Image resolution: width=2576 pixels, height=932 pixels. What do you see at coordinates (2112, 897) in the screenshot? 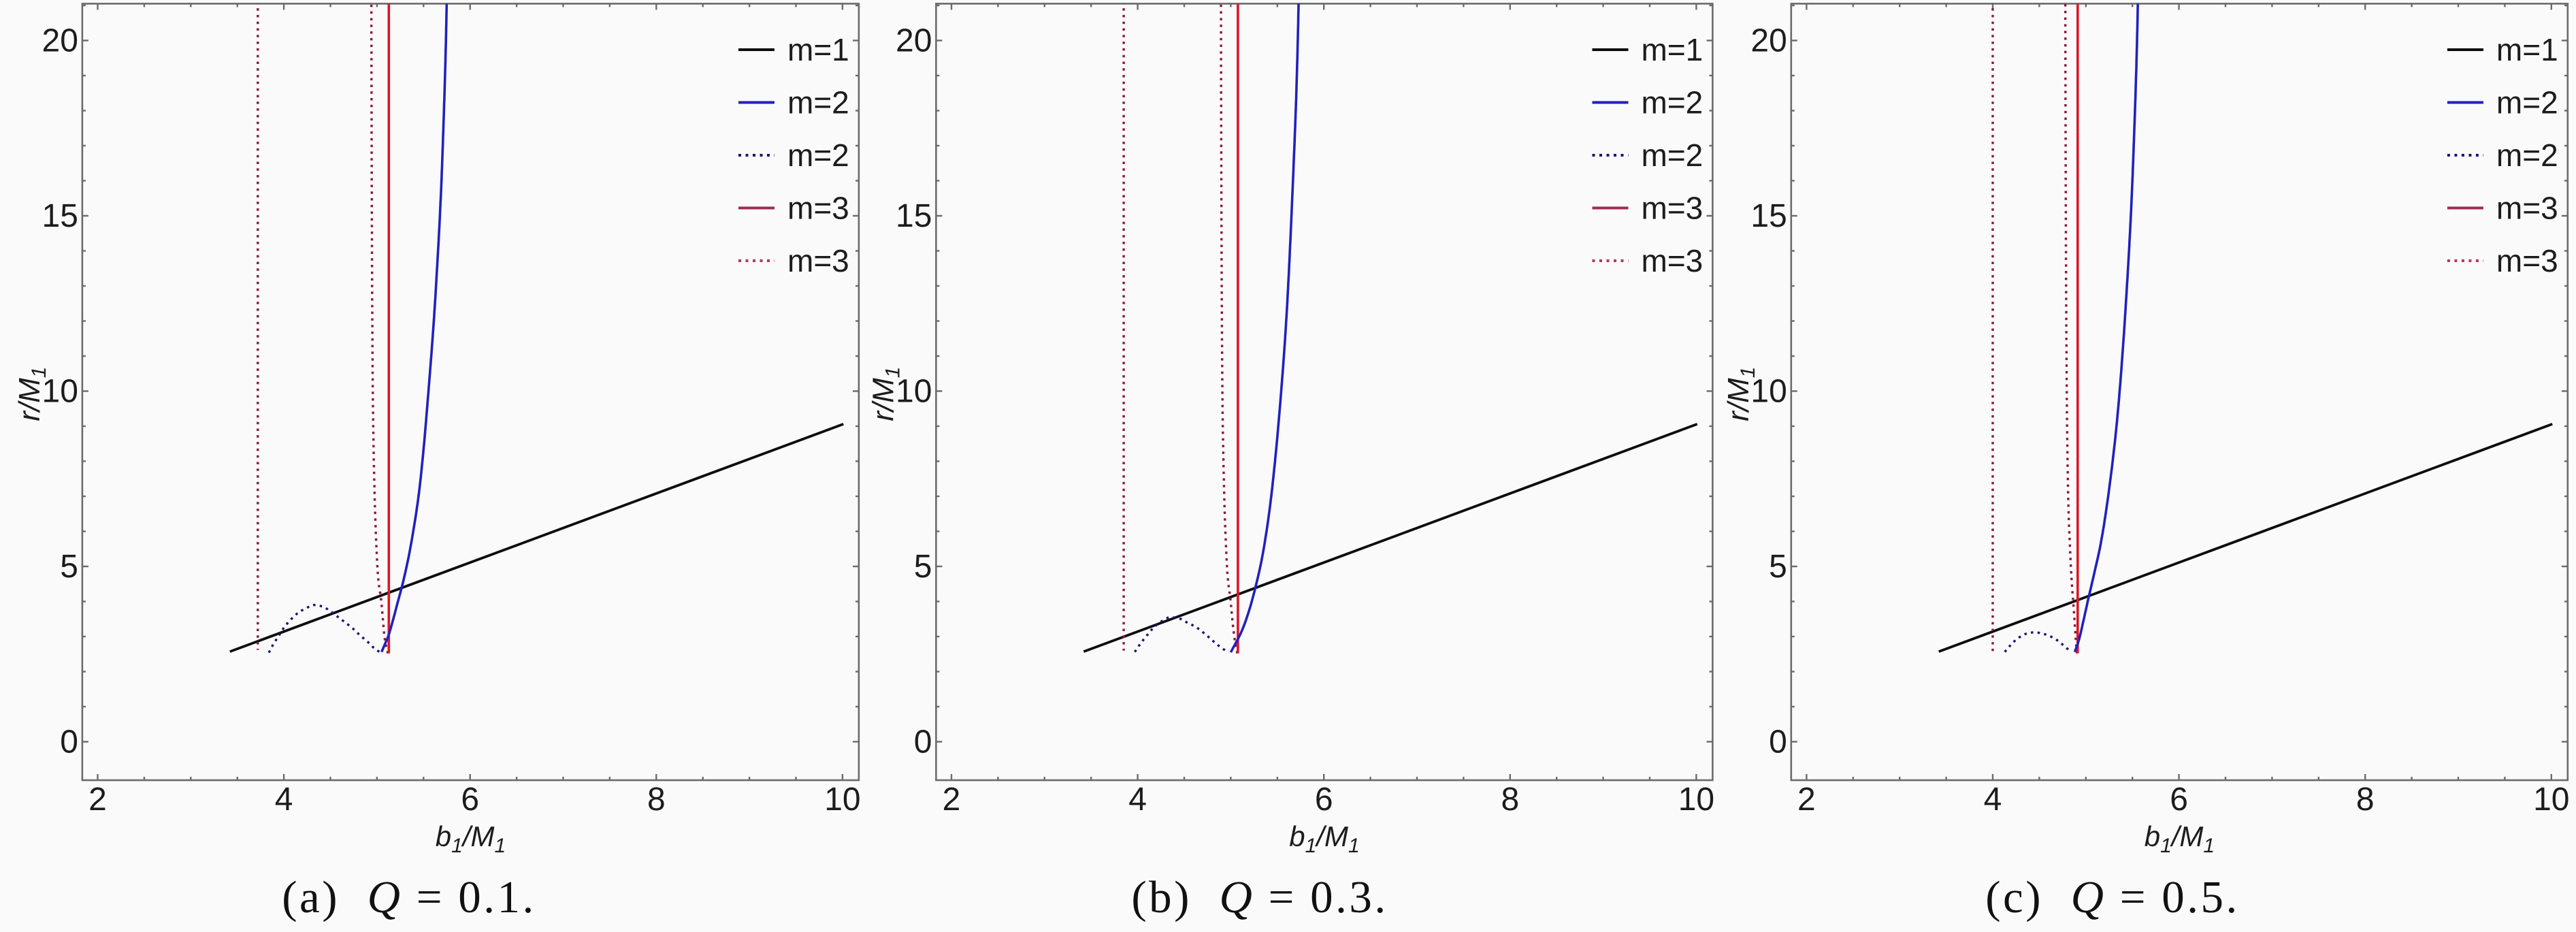
I see `svg-text: (c) Q = 0.5.` at bounding box center [2112, 897].